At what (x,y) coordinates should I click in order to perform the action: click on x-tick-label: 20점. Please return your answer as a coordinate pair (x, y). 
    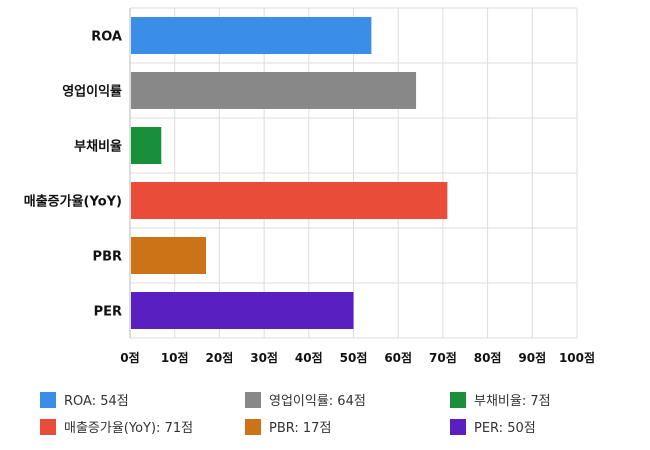
    Looking at the image, I should click on (220, 357).